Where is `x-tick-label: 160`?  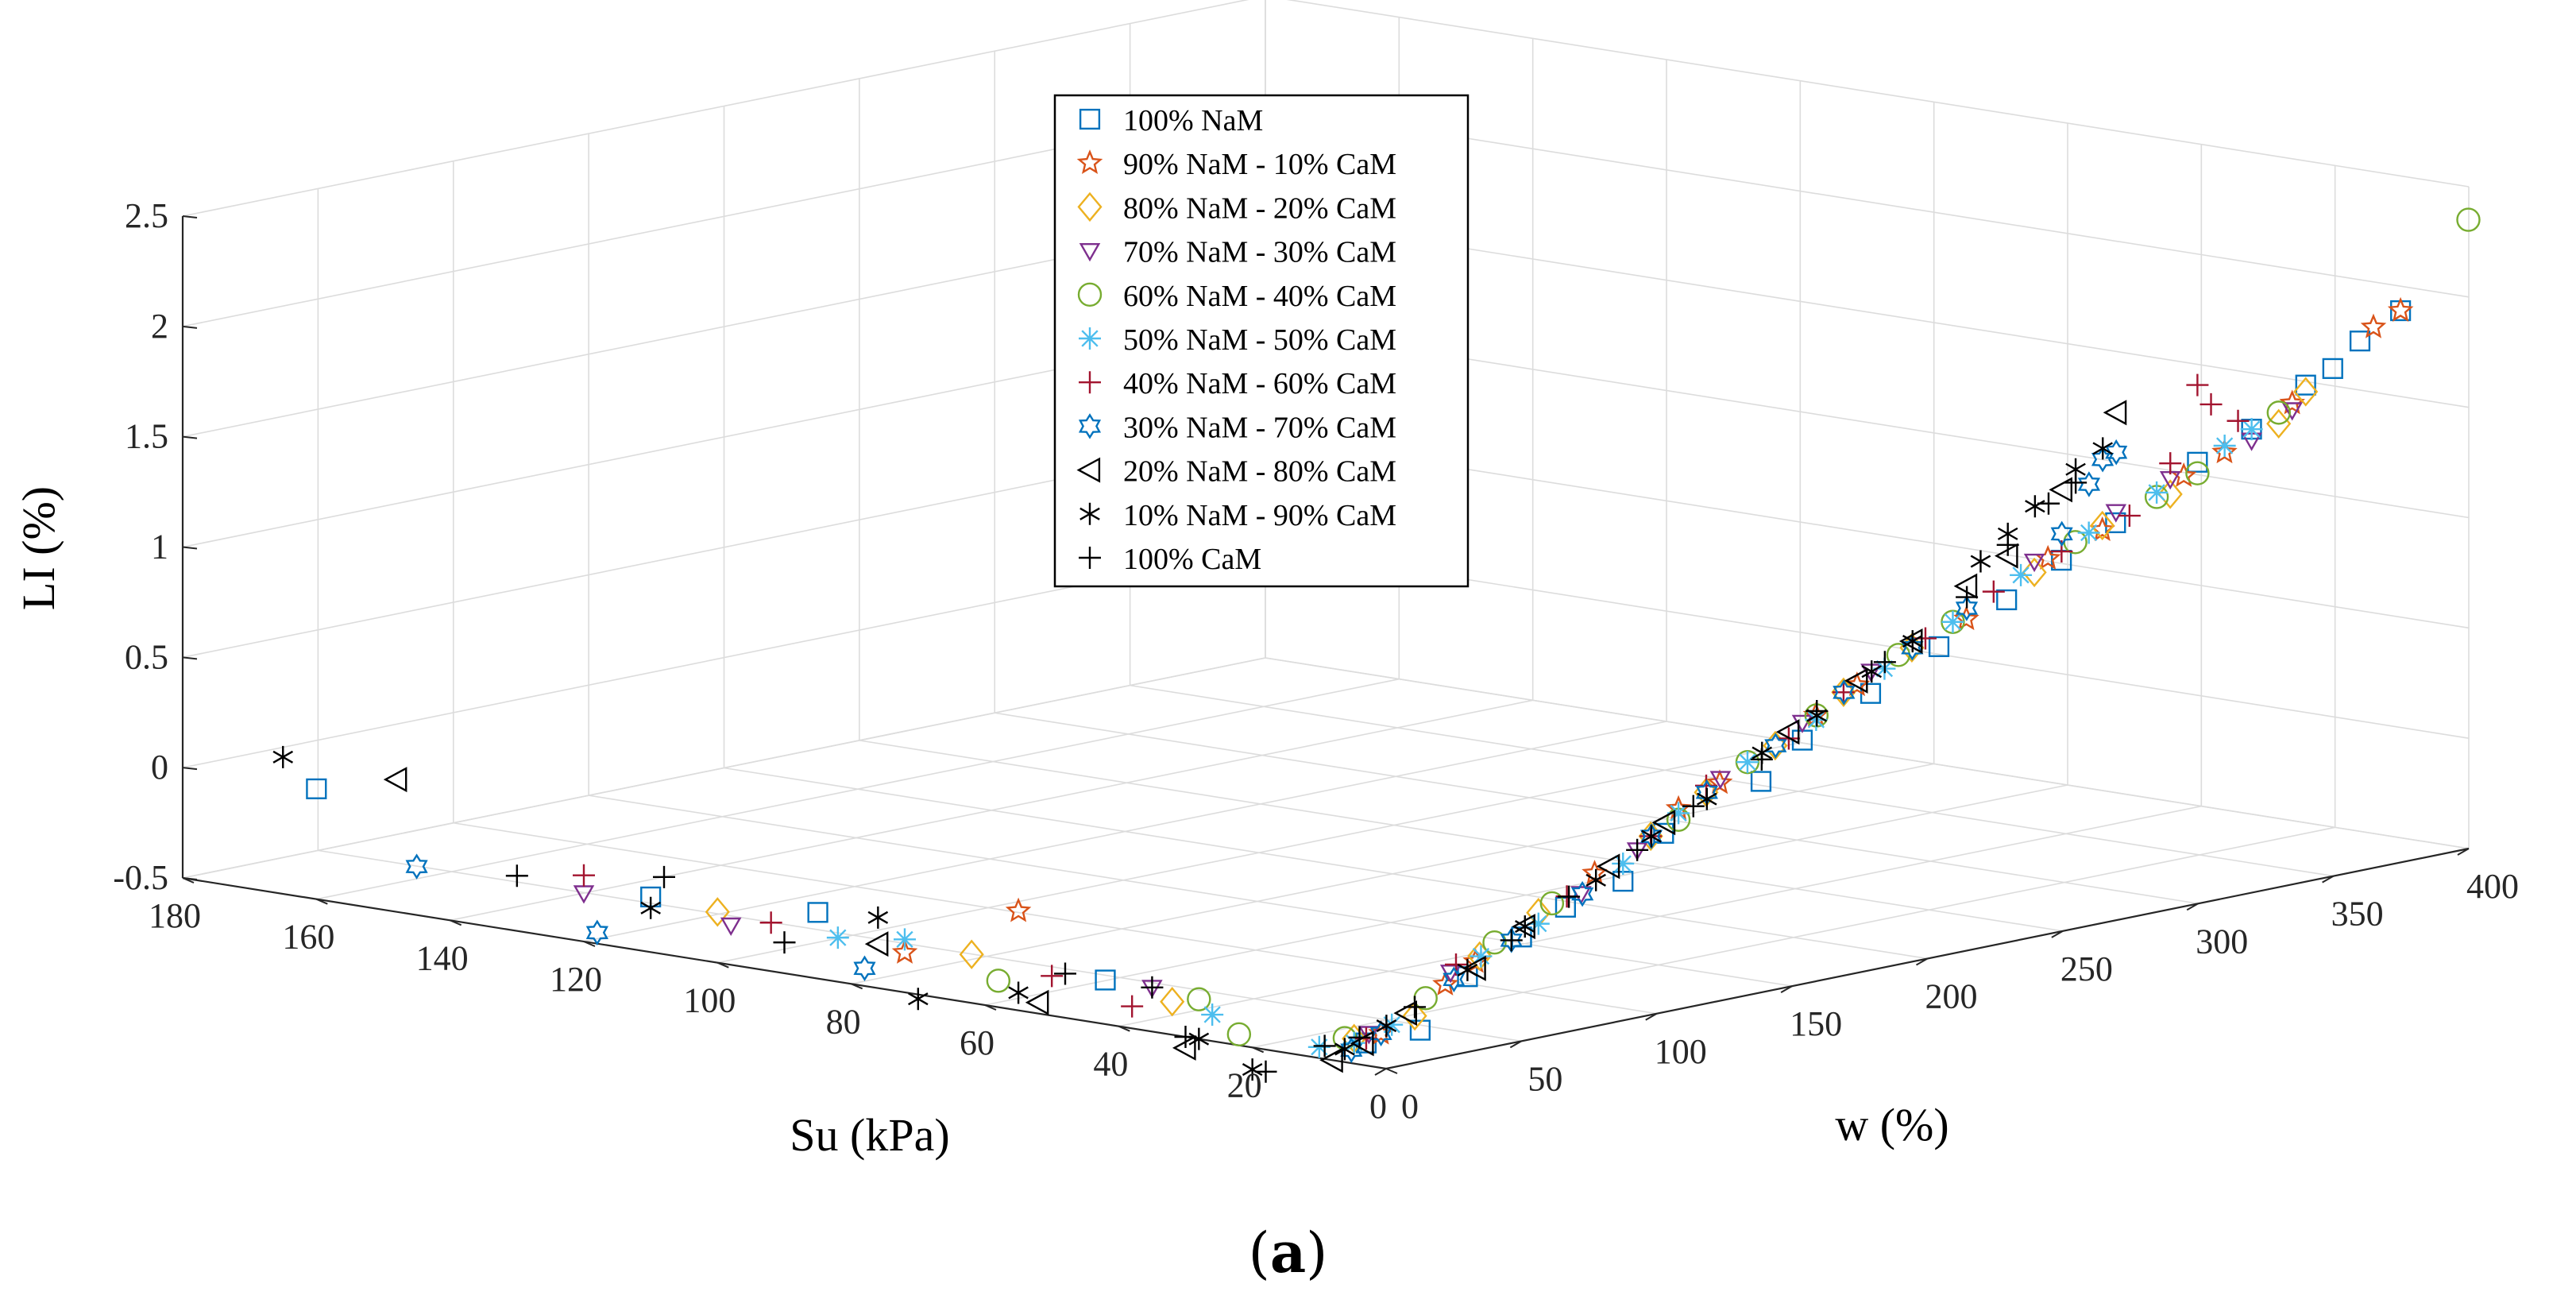
x-tick-label: 160 is located at coordinates (308, 938).